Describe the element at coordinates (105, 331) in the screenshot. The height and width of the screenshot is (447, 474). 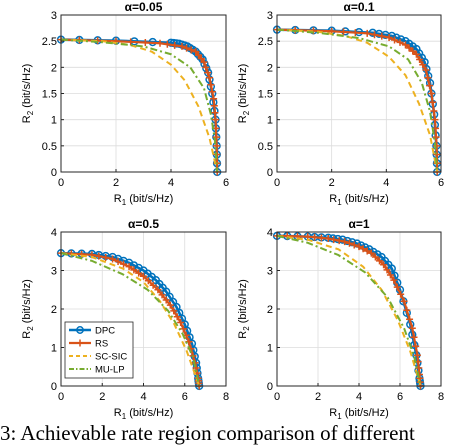
I see `legend-label-dpc: DPC` at that location.